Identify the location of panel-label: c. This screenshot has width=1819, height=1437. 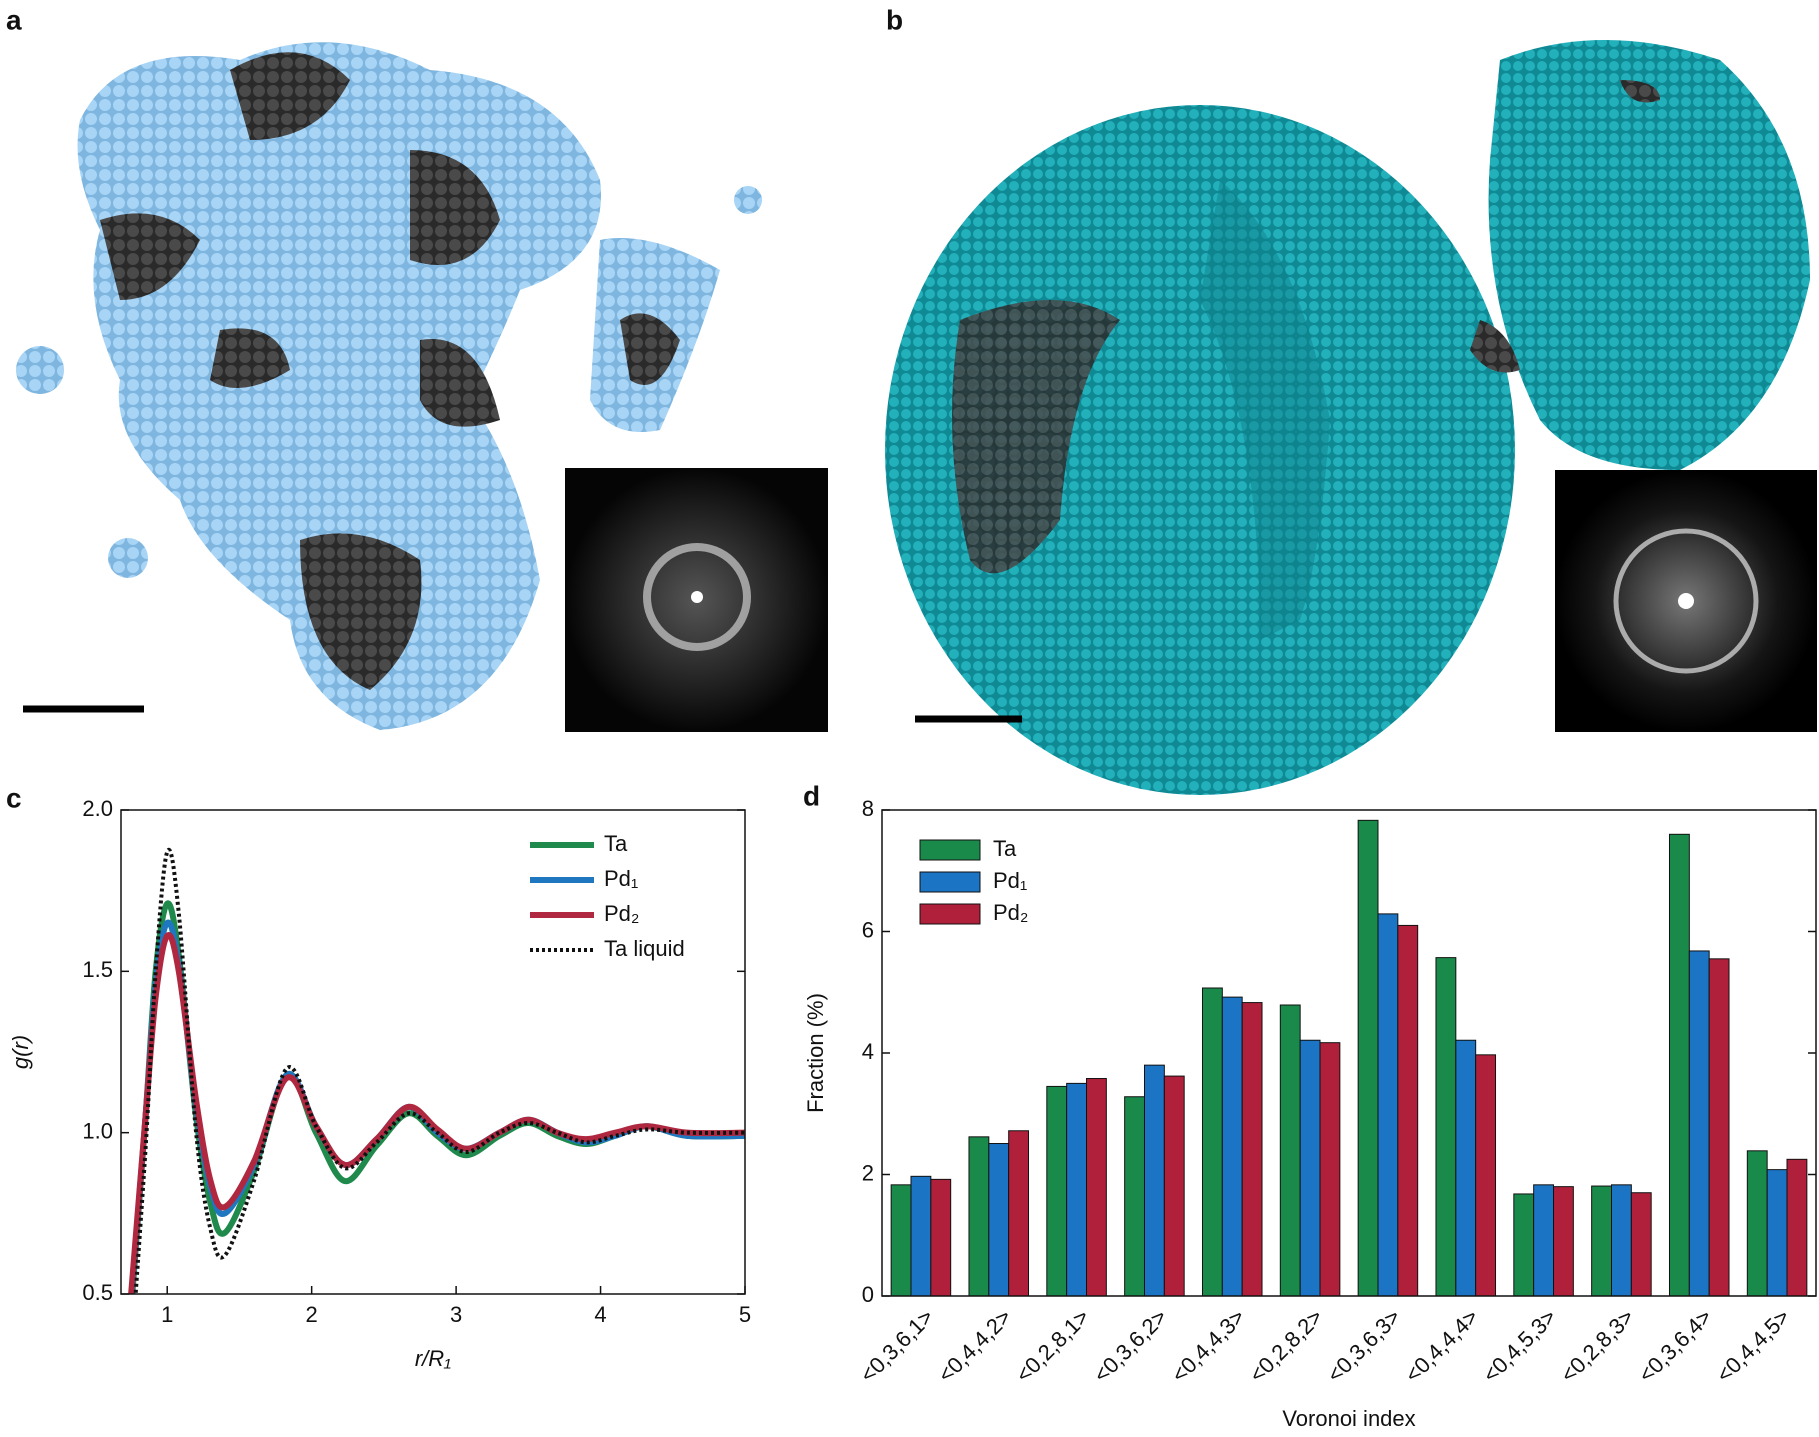
(14, 797).